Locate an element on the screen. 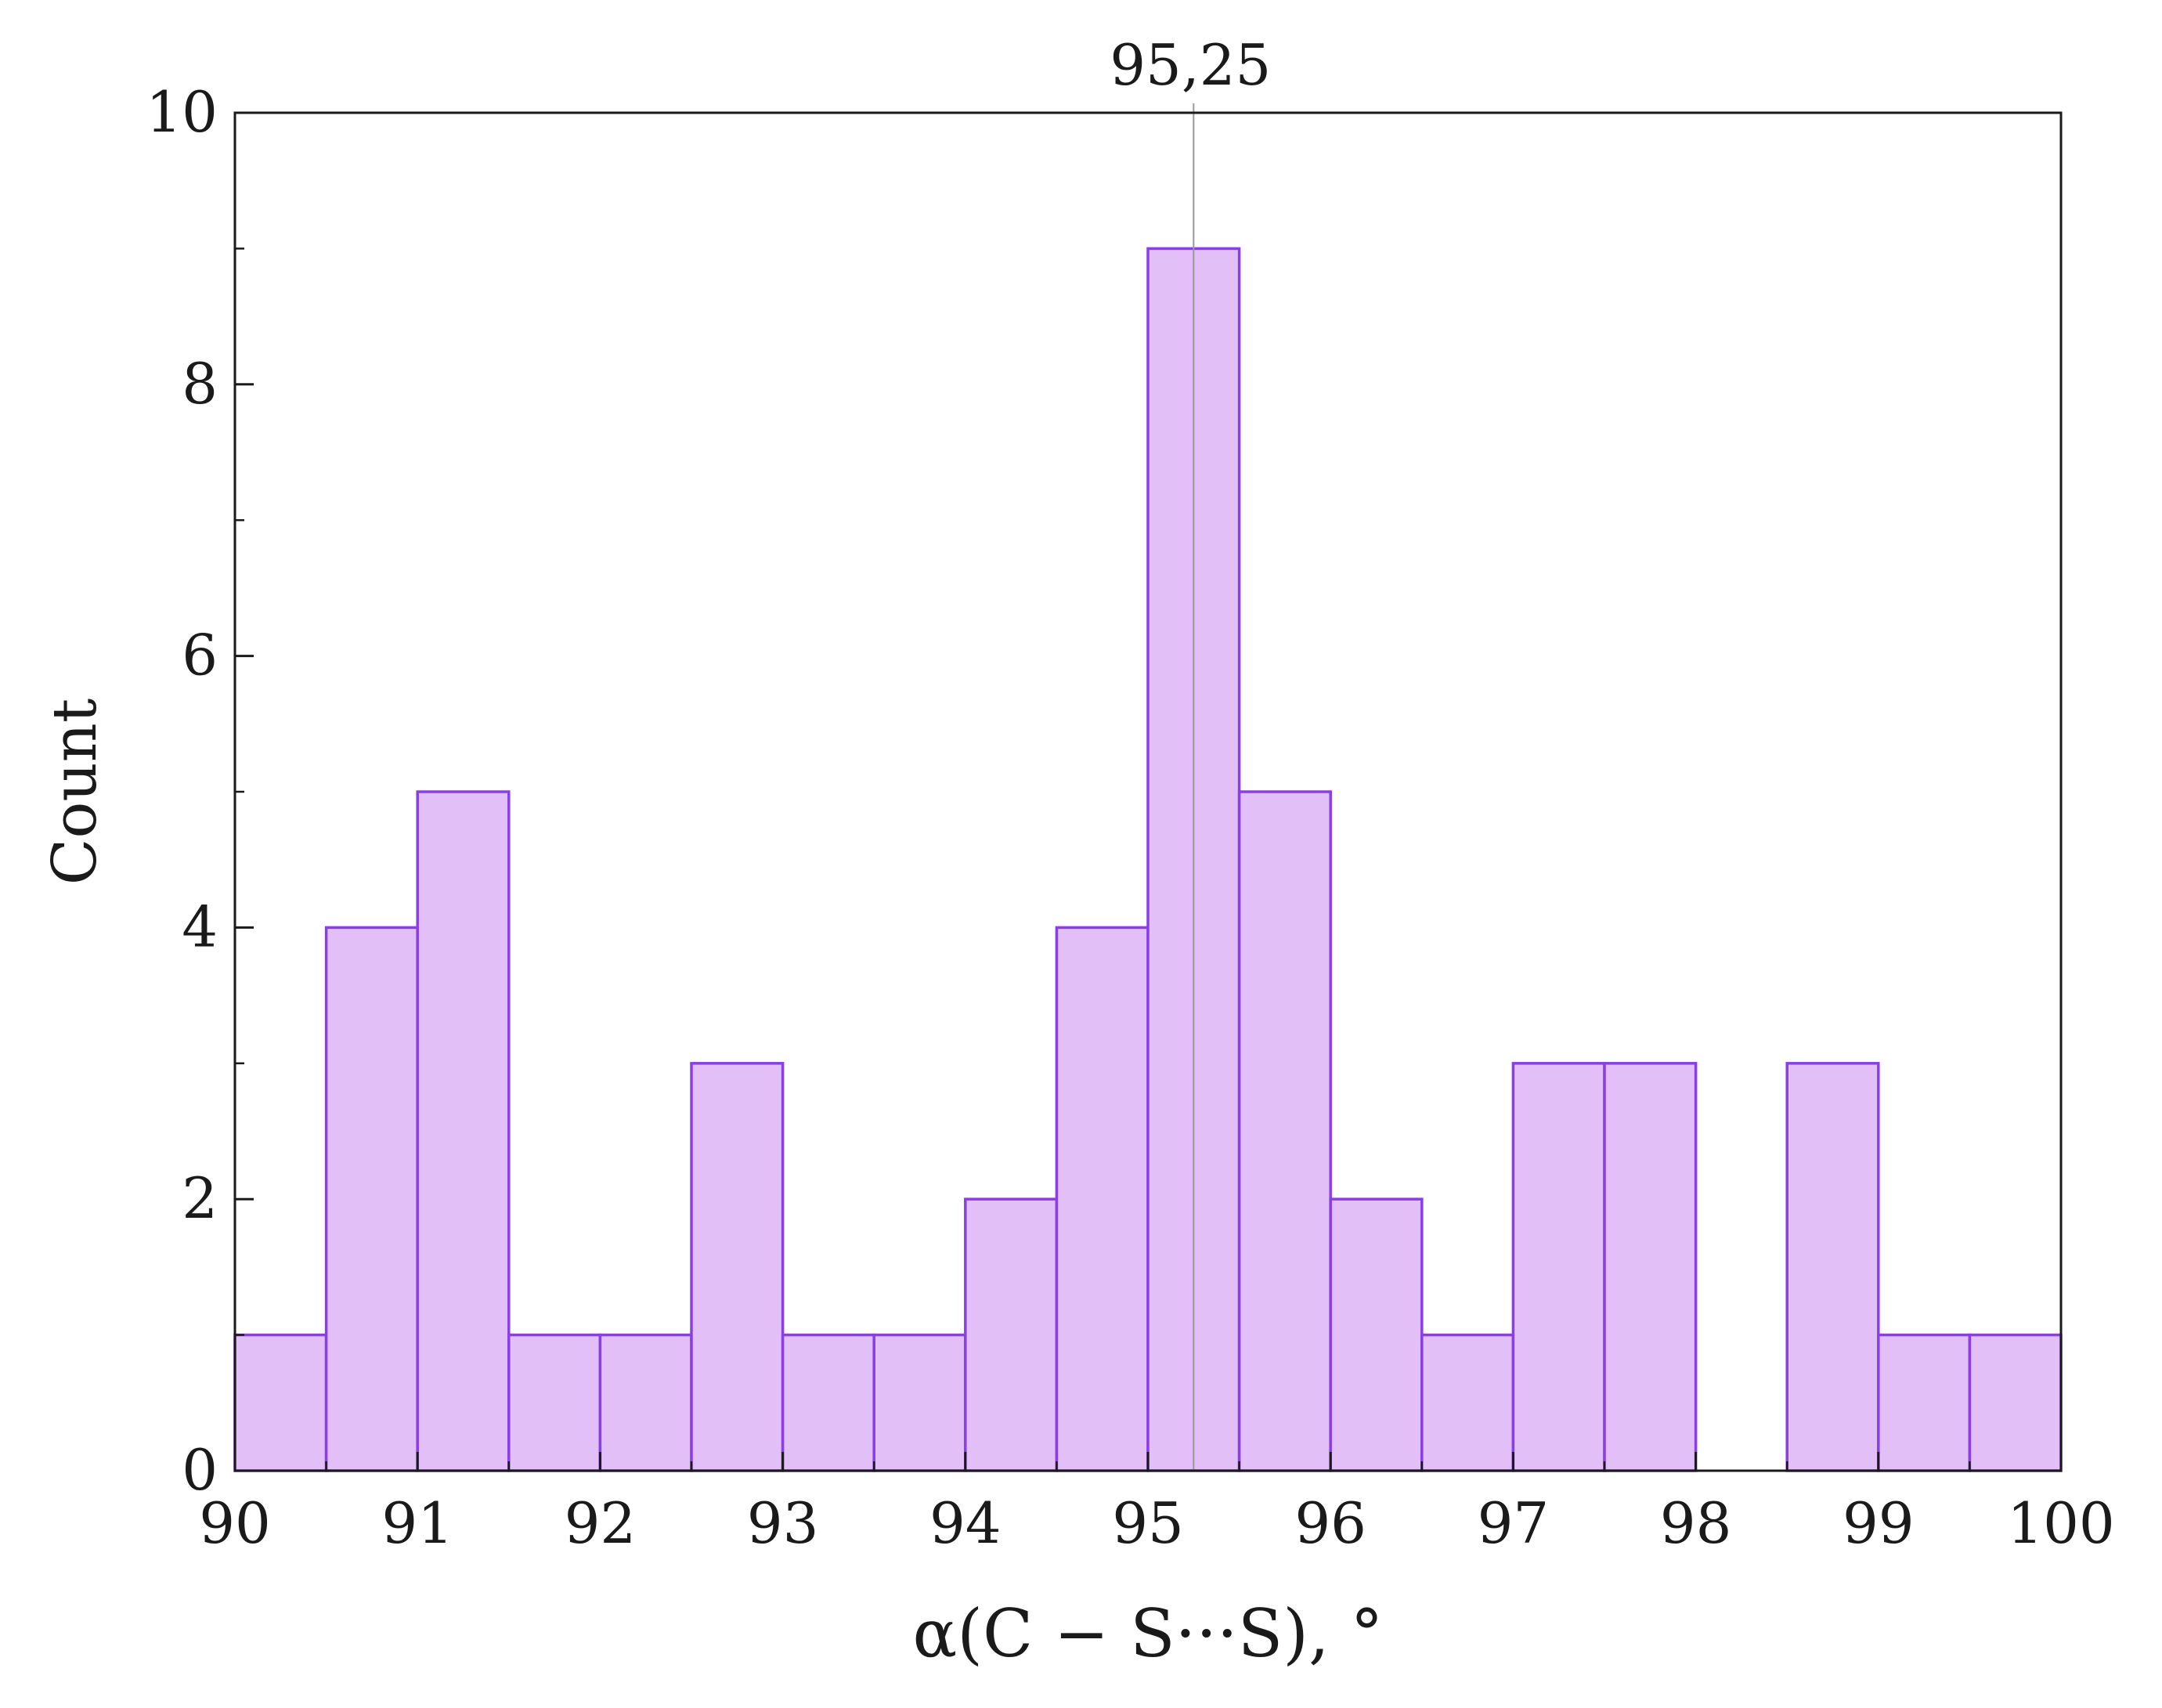 The image size is (2162, 1708). x-tick-label: 100 is located at coordinates (2060, 1523).